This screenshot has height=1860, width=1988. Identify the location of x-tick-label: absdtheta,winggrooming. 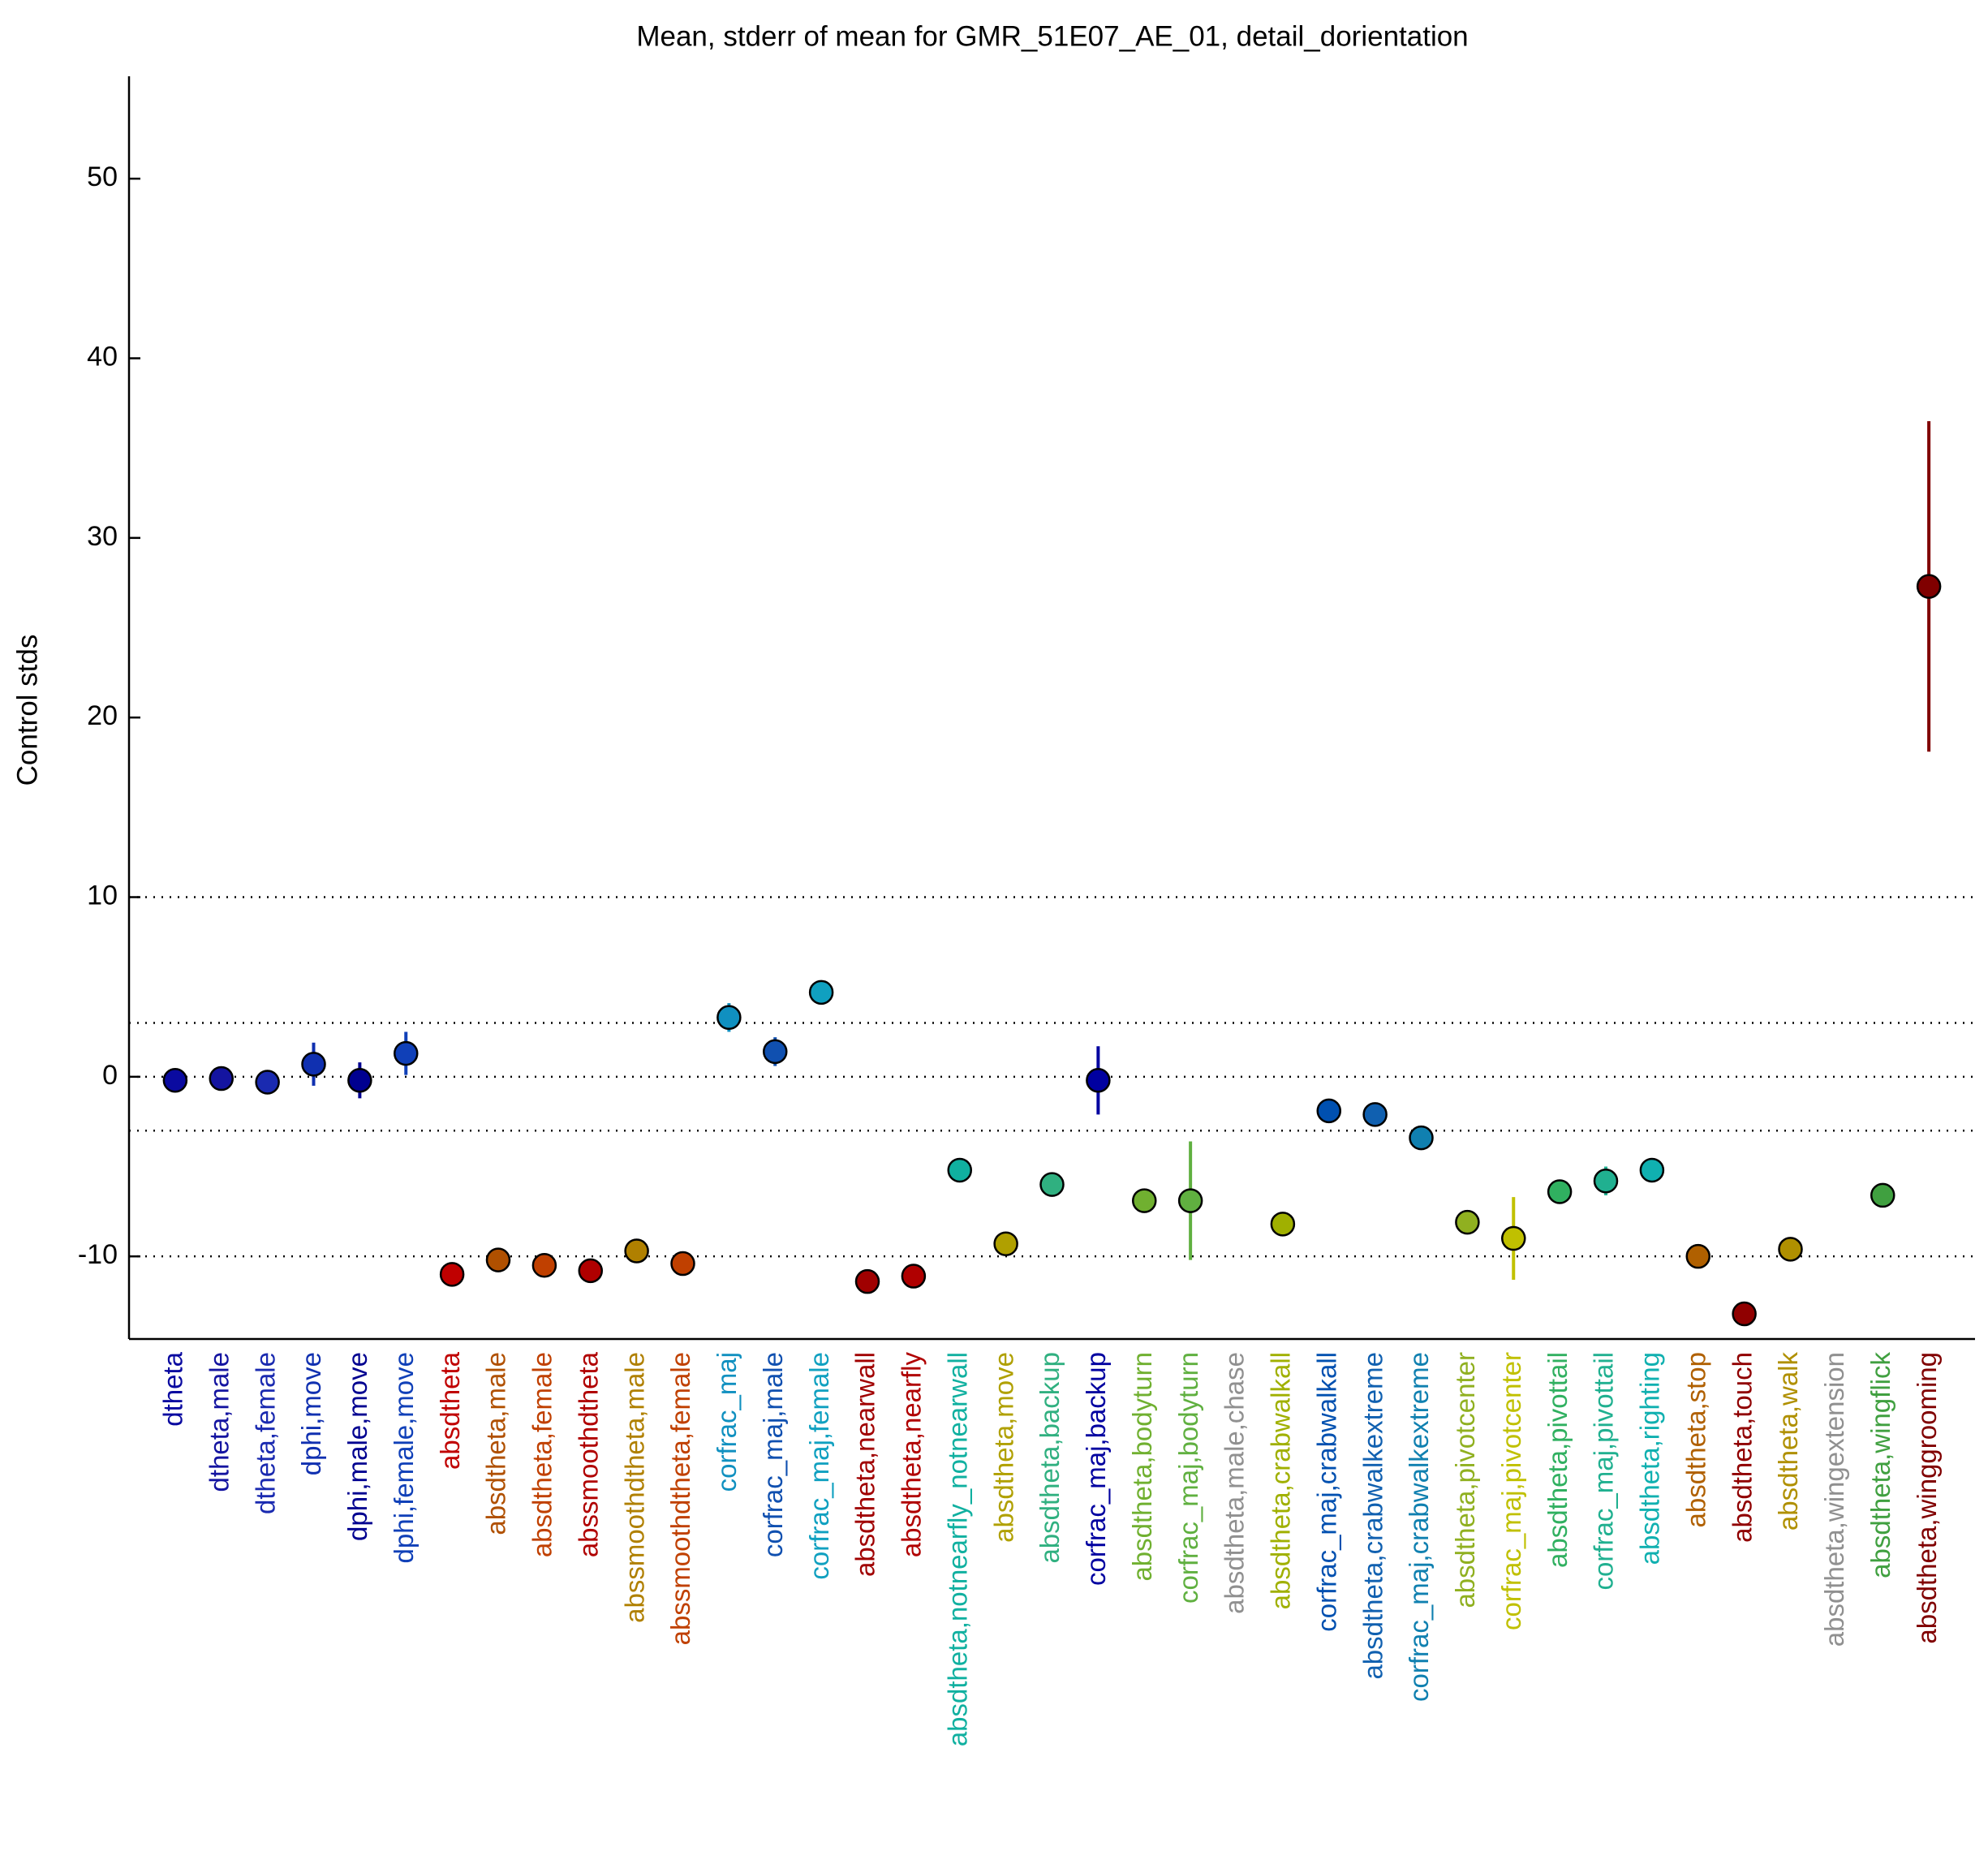
(1927, 1498).